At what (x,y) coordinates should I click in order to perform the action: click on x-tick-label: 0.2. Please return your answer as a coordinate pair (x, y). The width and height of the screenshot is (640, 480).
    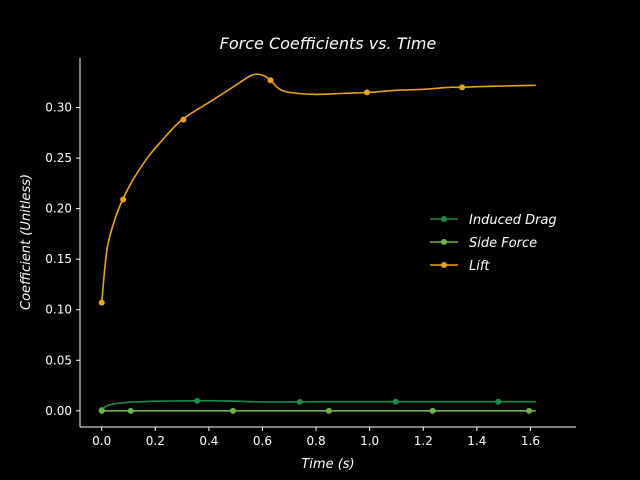
    Looking at the image, I should click on (155, 441).